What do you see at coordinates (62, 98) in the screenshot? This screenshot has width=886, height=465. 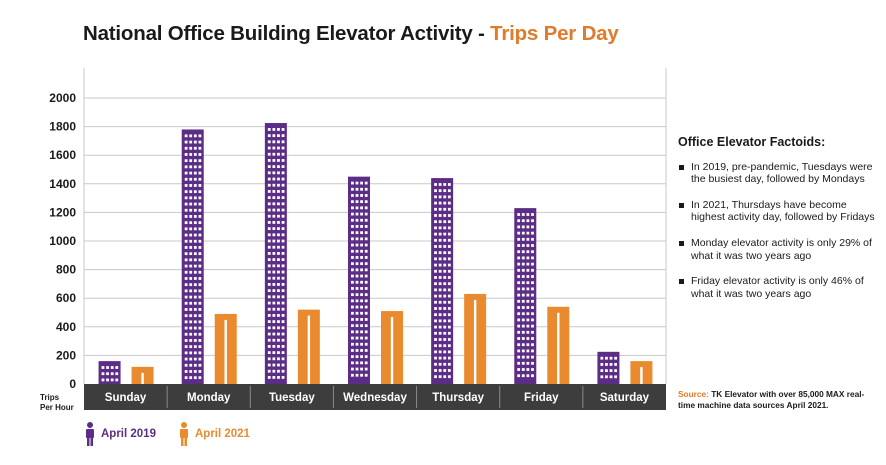 I see `y-tick-label: 2000` at bounding box center [62, 98].